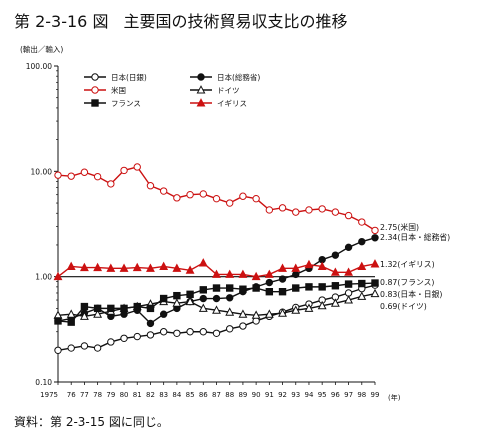  I want to click on series-end-label: 2.34(日本・総務省), so click(415, 237).